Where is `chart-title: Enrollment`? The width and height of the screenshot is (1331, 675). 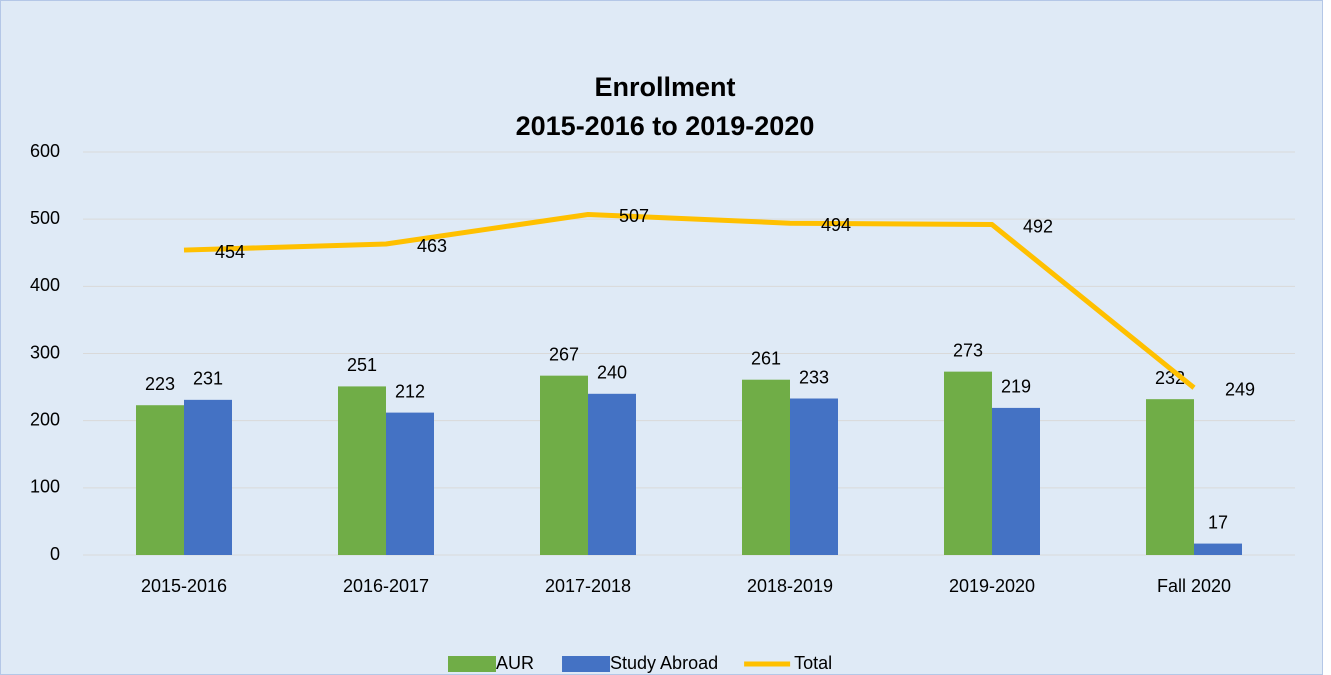
chart-title: Enrollment is located at coordinates (664, 87).